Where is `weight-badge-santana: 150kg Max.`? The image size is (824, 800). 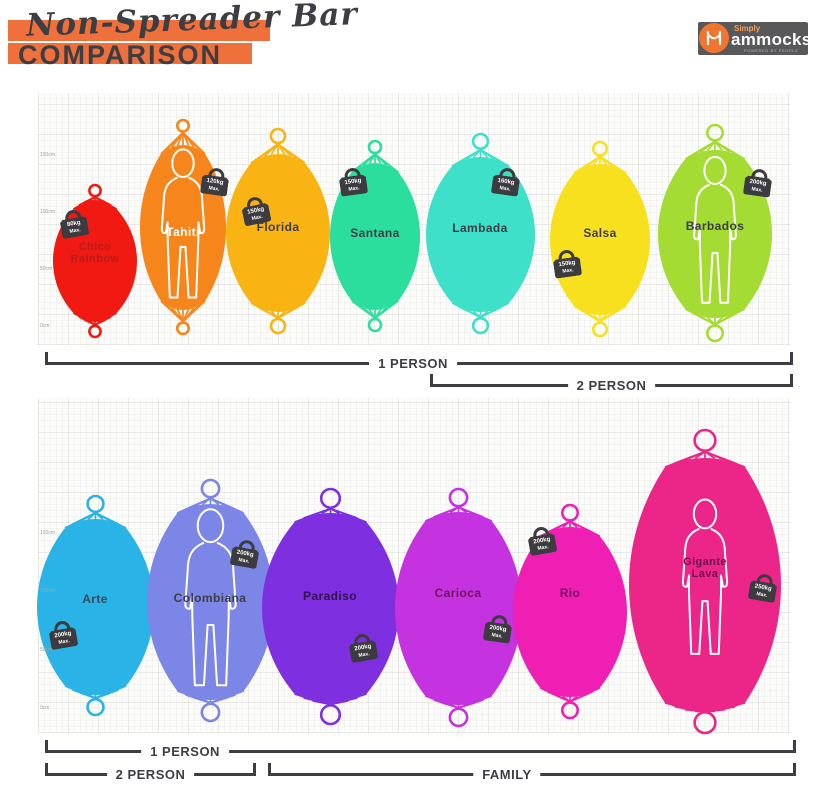
weight-badge-santana: 150kg Max. is located at coordinates (353, 182).